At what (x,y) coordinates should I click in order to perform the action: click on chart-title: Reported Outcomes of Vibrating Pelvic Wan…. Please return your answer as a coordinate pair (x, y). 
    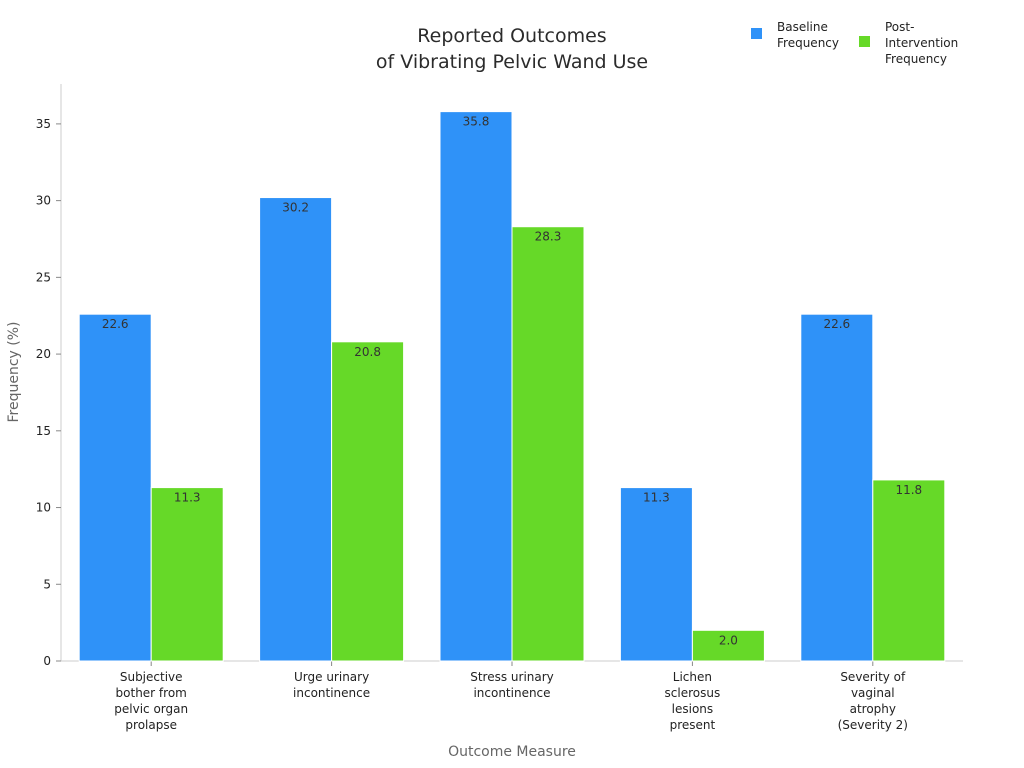
    Looking at the image, I should click on (512, 49).